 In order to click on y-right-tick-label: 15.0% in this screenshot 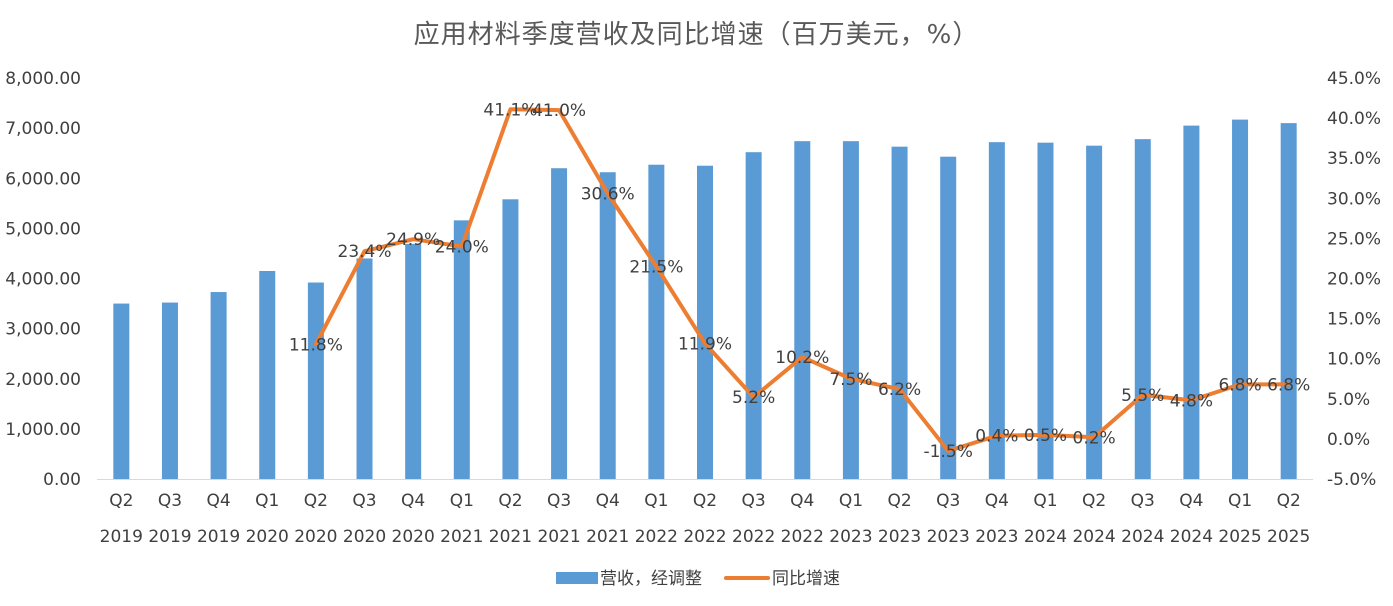, I will do `click(1354, 320)`.